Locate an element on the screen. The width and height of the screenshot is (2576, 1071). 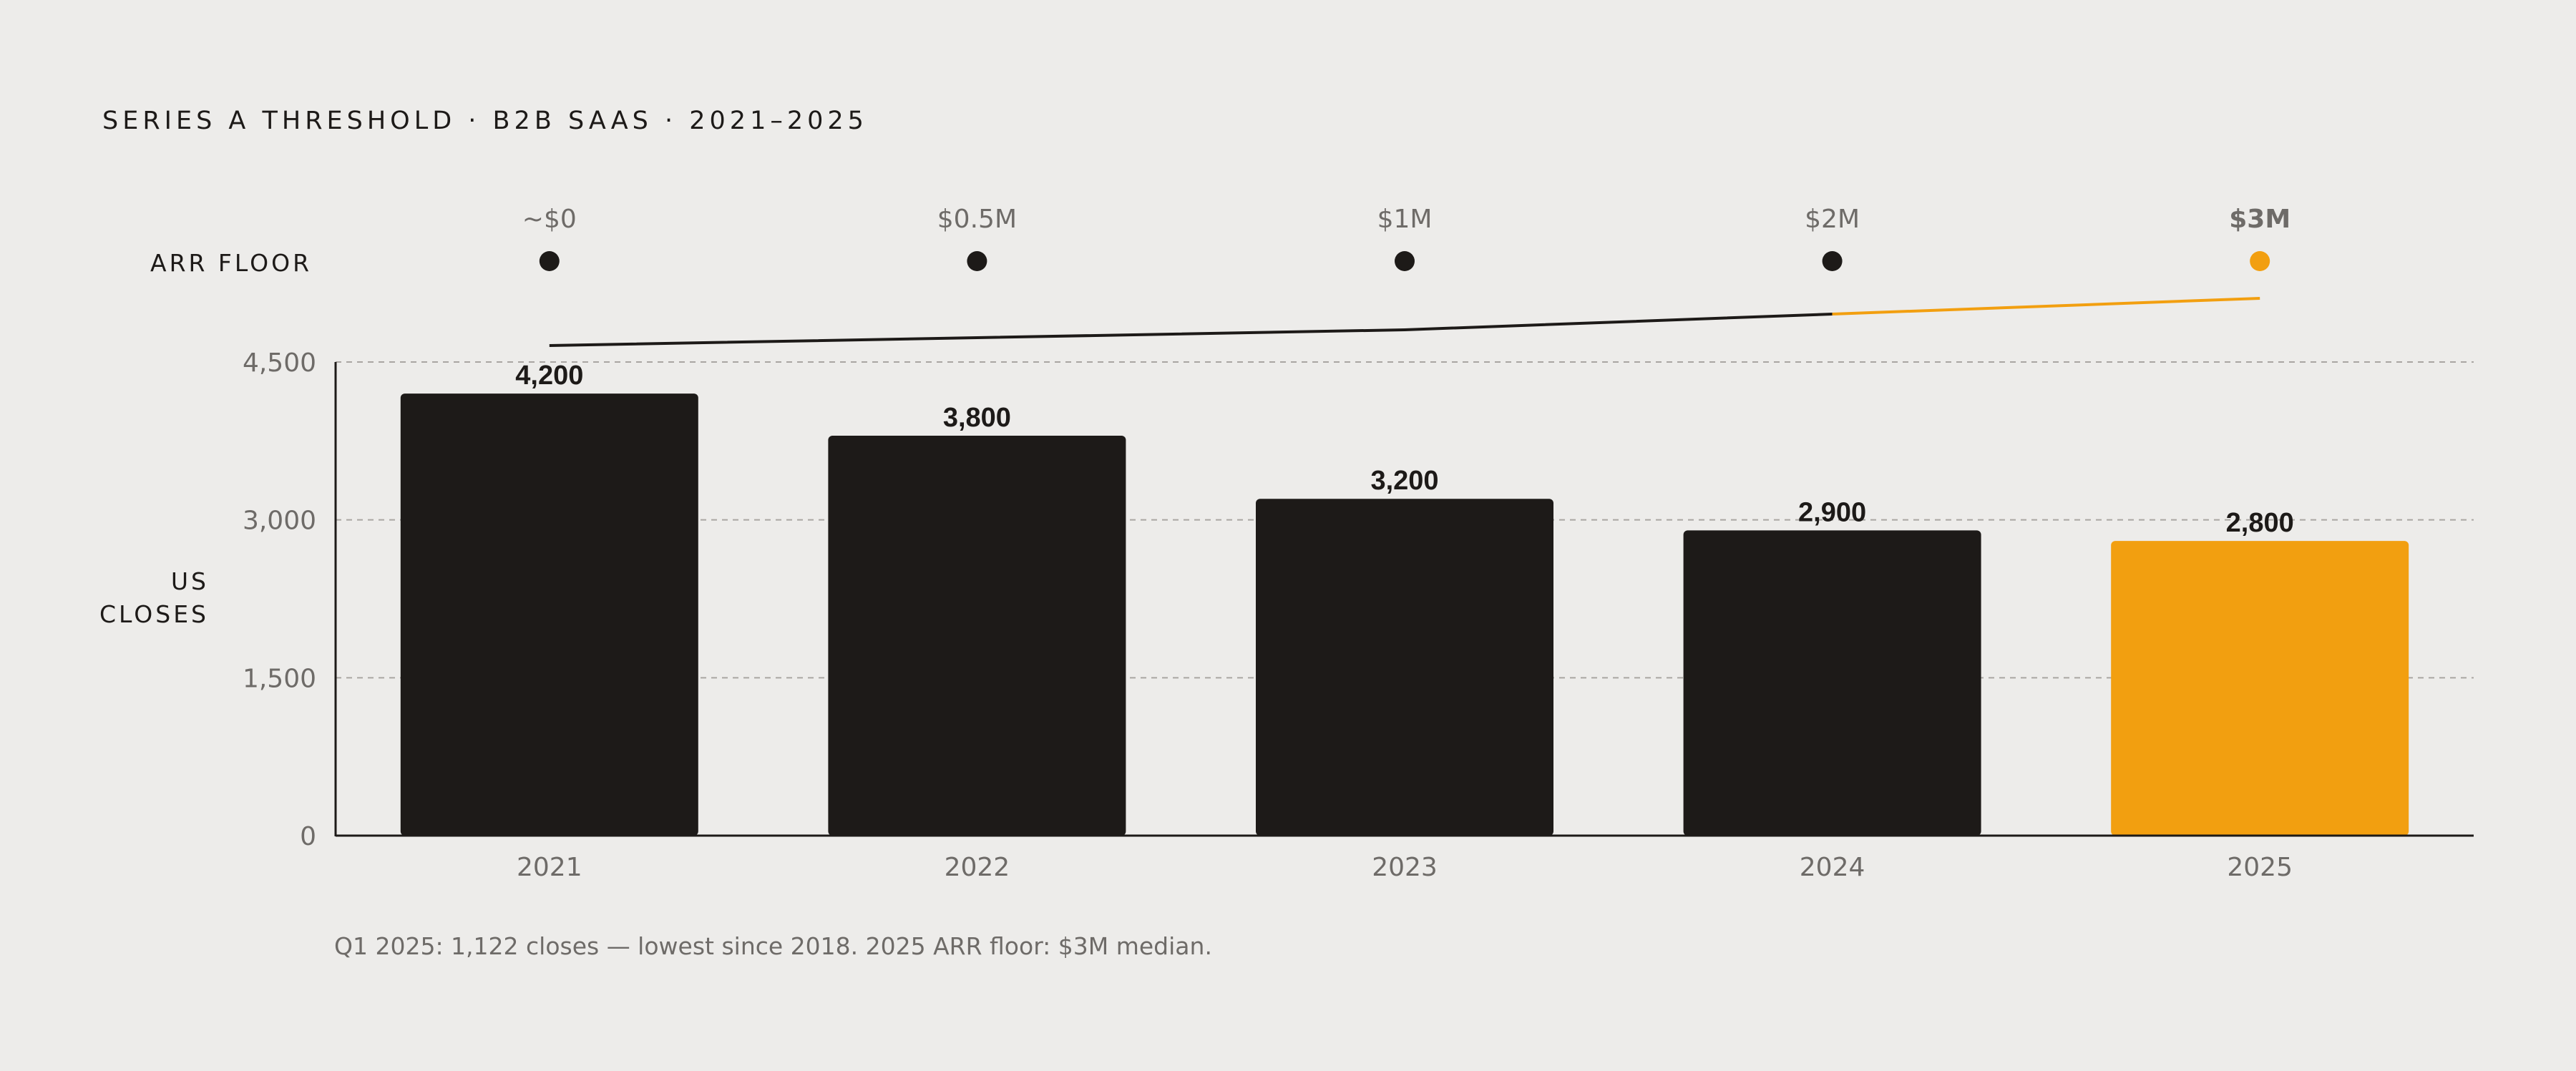
y-axis-label-line-1: US is located at coordinates (190, 581).